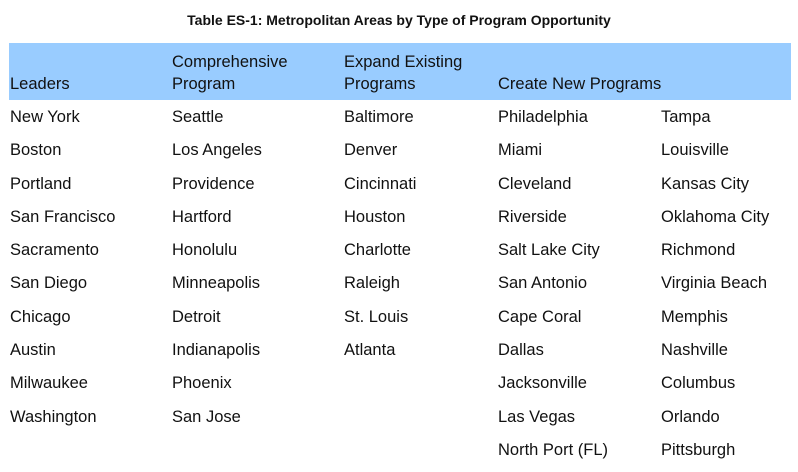 The image size is (798, 472). Describe the element at coordinates (694, 316) in the screenshot. I see `table-cell: Memphis` at that location.